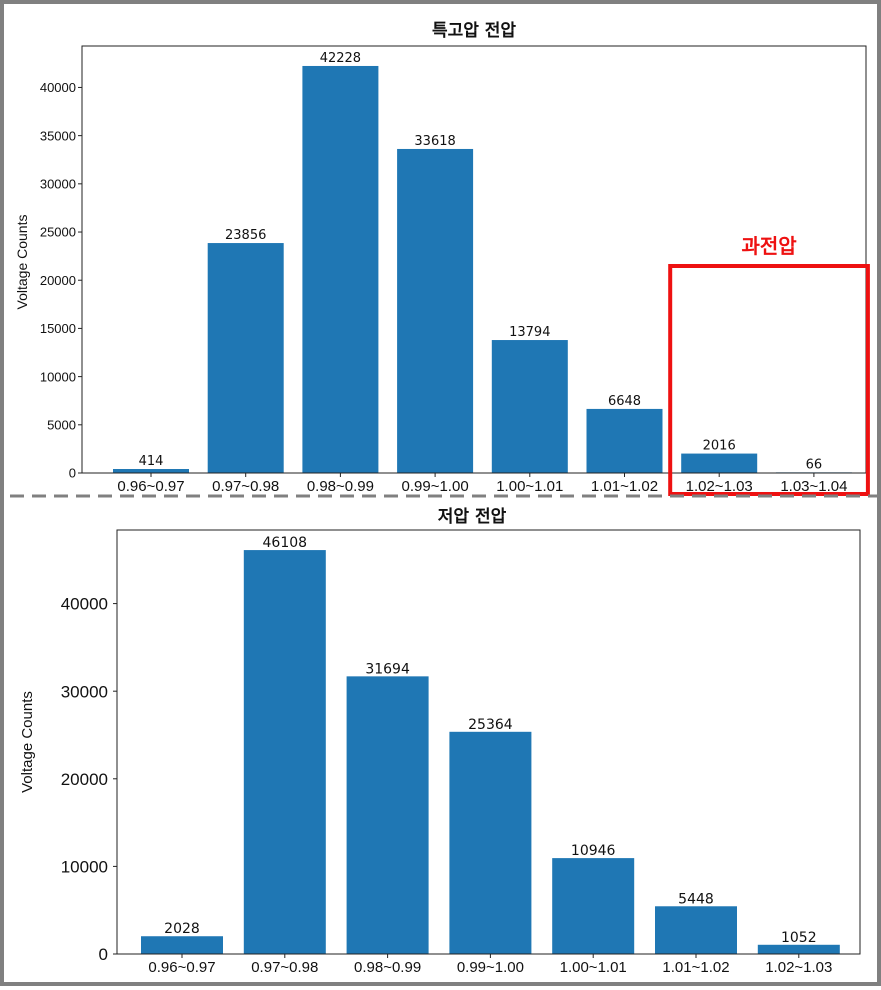 This screenshot has height=990, width=881. Describe the element at coordinates (529, 332) in the screenshot. I see `data-label: 13794` at that location.